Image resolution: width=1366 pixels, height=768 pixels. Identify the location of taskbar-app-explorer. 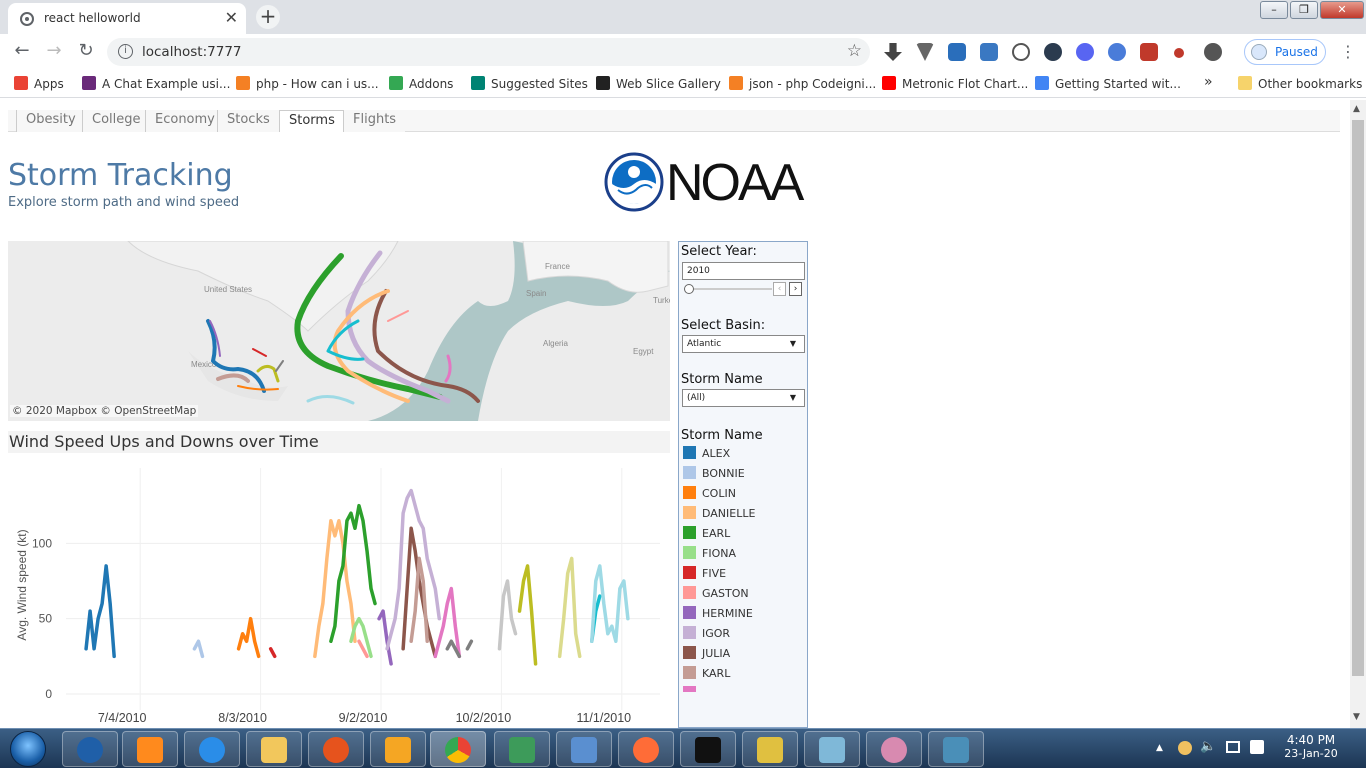
(274, 749).